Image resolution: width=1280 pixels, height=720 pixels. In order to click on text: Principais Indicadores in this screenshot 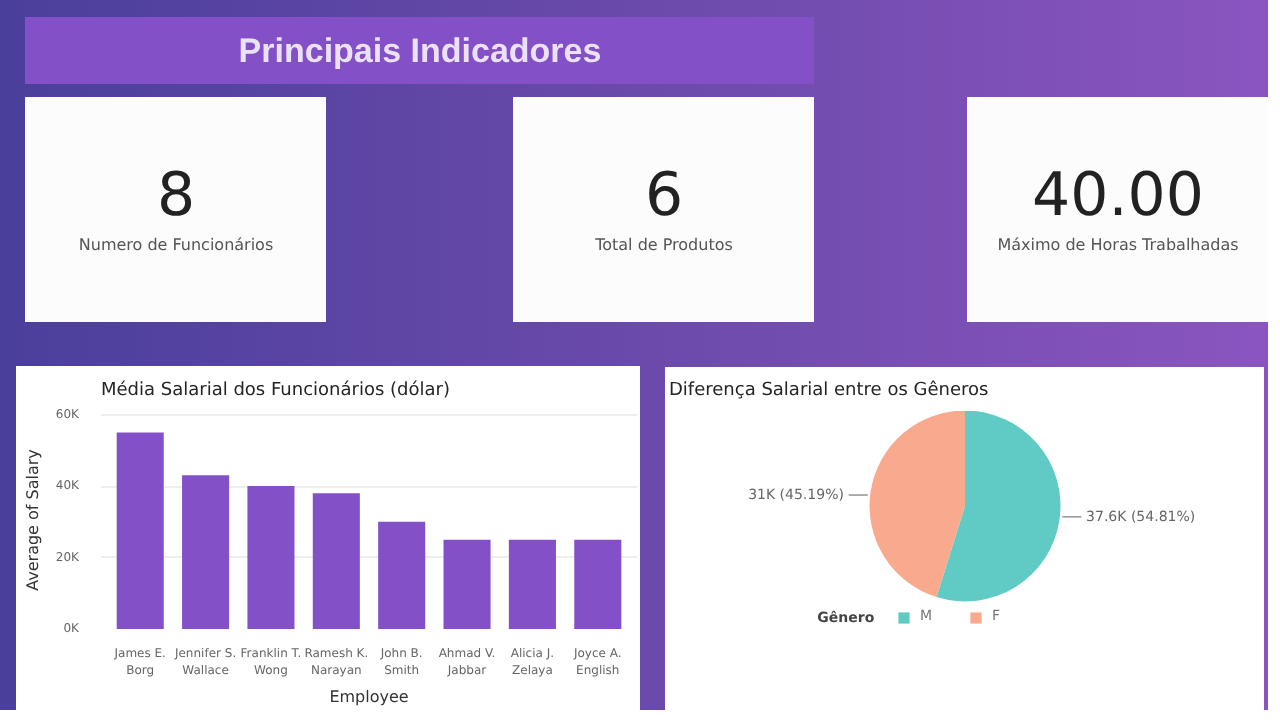, I will do `click(420, 51)`.